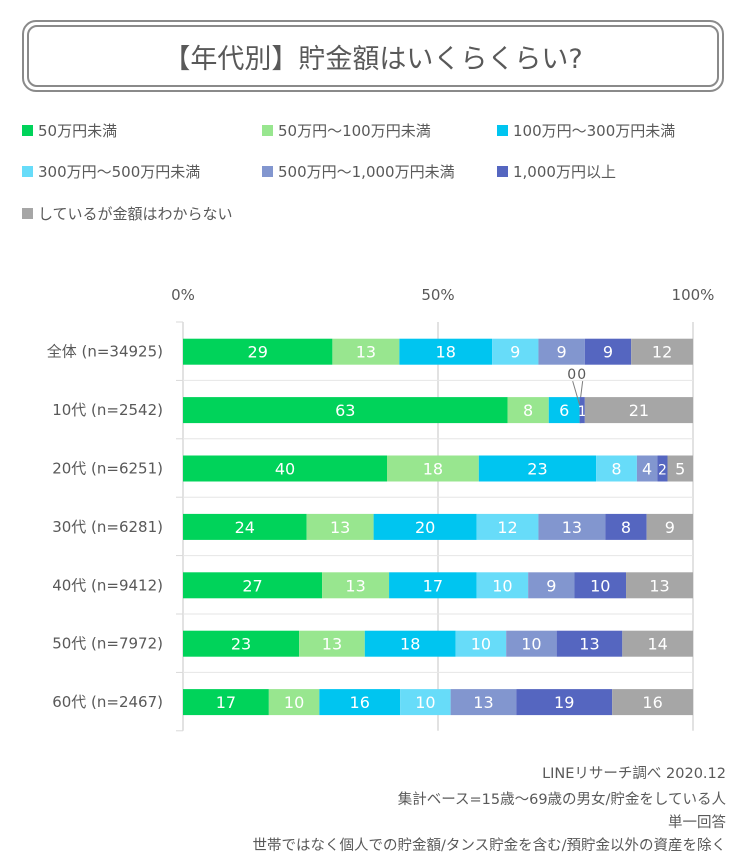  I want to click on legend-label: 300万円～500万円未満, so click(119, 172).